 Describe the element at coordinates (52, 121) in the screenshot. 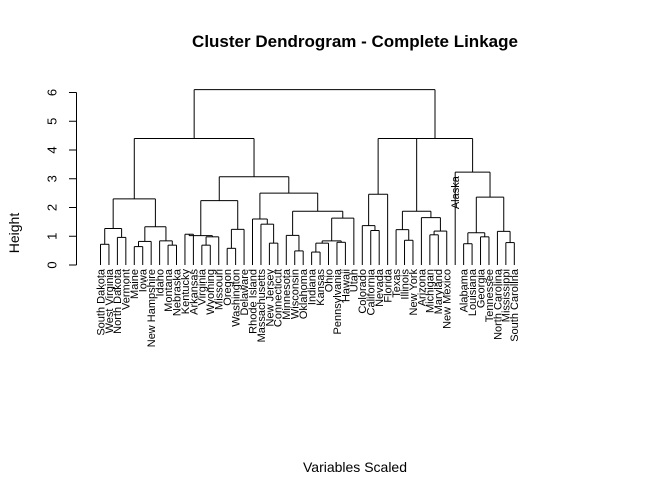

I see `y-tick-label: 5` at that location.